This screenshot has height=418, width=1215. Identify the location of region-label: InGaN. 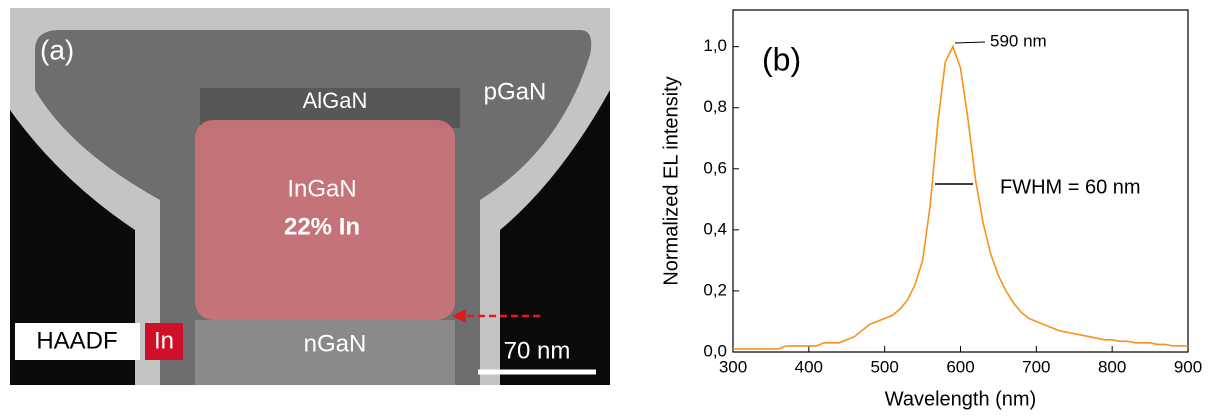
(321, 188).